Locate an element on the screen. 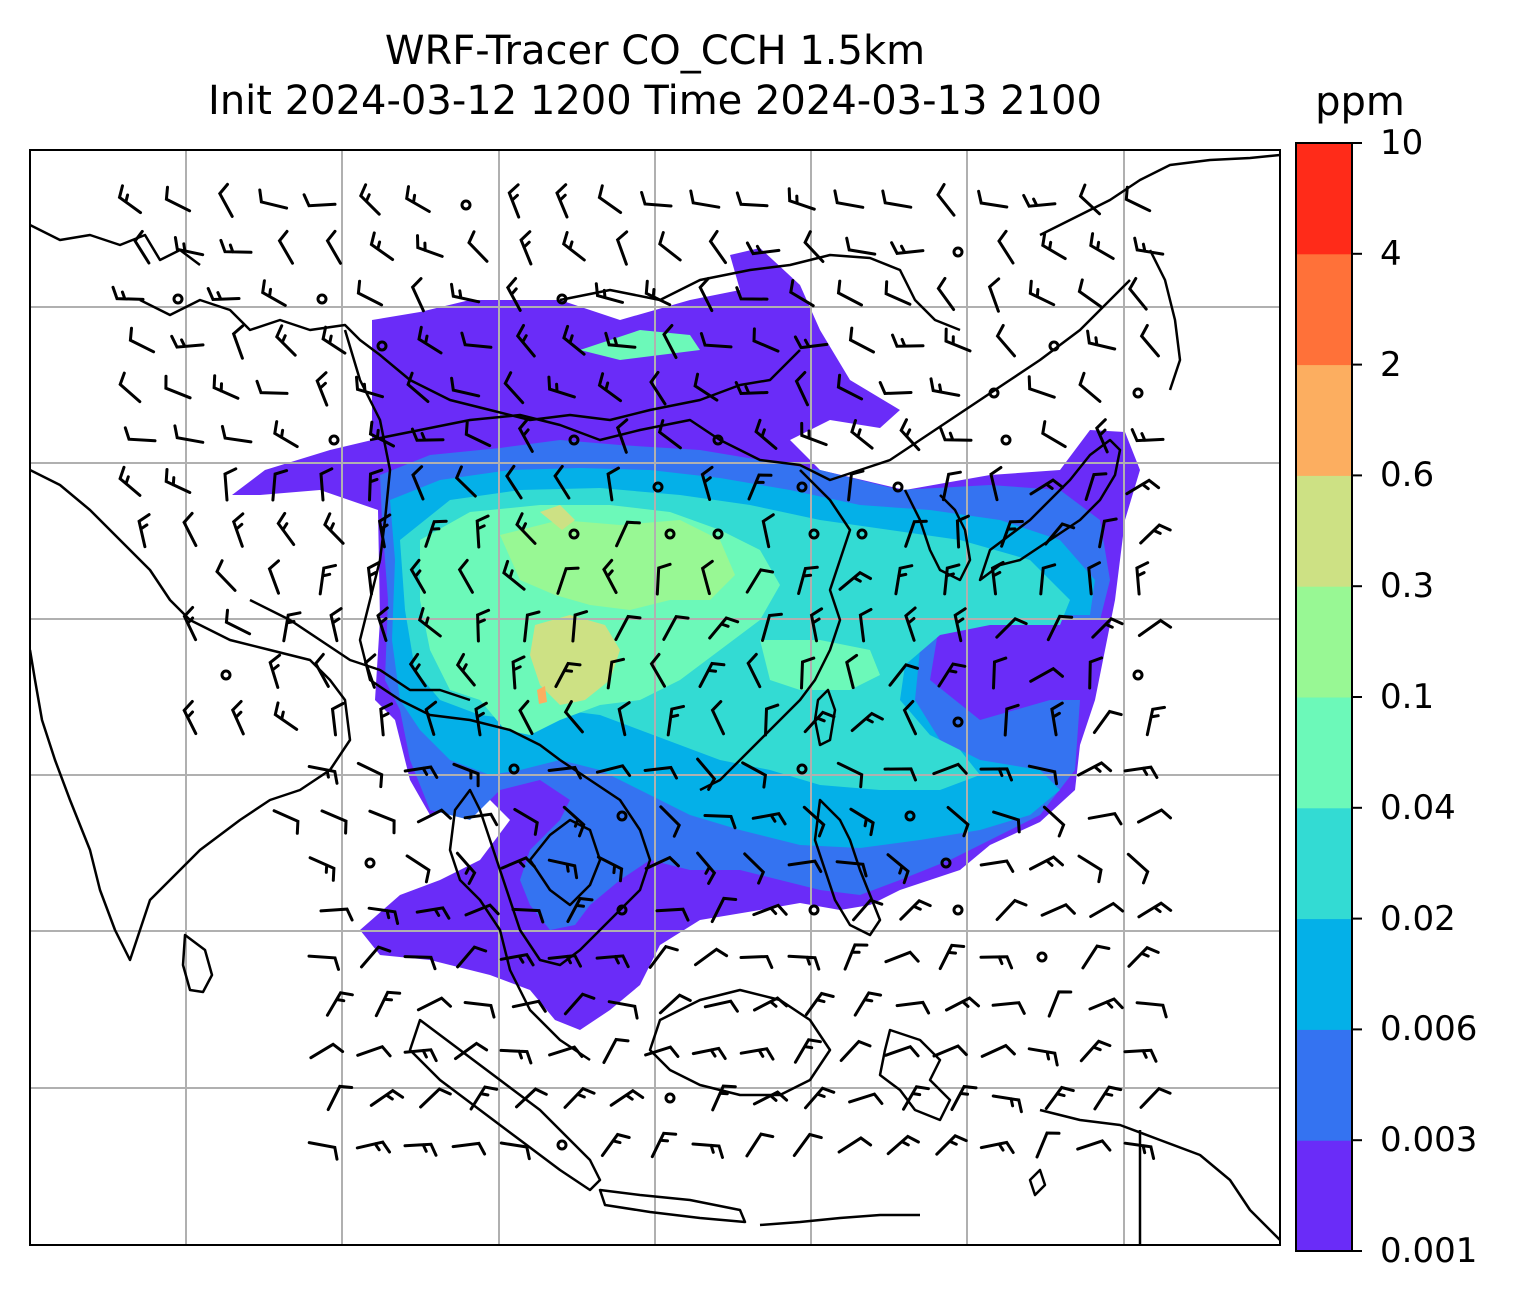 The image size is (1528, 1306). coastline-japan is located at coordinates (1050, 510).